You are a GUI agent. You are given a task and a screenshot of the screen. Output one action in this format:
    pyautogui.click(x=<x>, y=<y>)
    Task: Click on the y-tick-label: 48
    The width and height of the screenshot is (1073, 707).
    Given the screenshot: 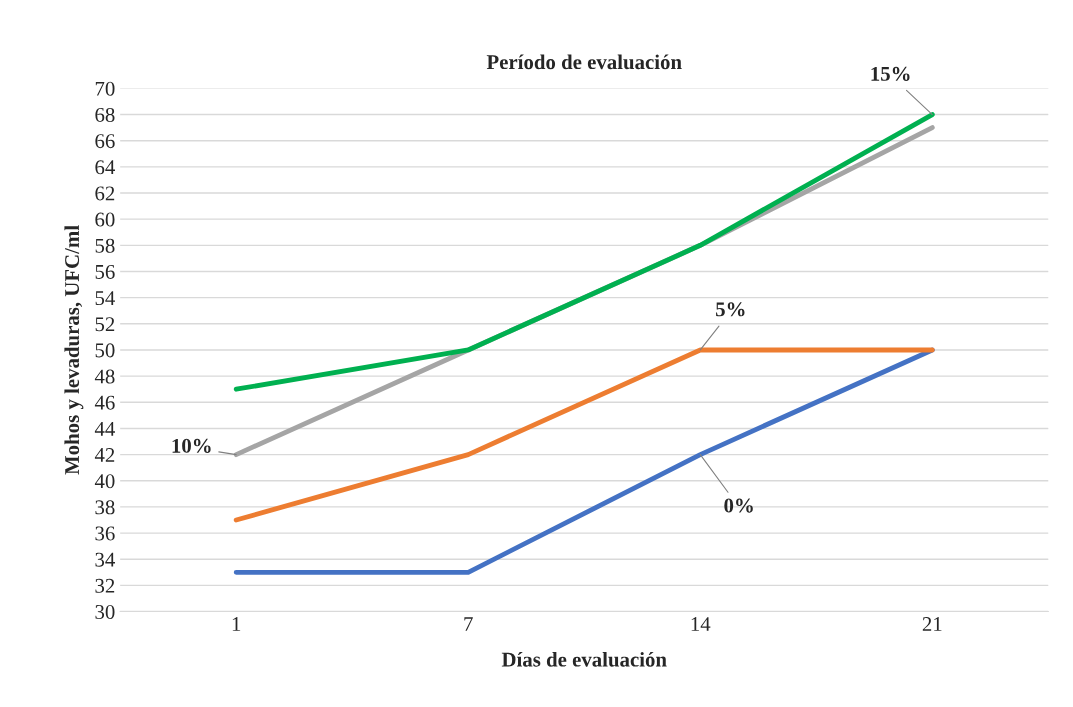 What is the action you would take?
    pyautogui.click(x=104, y=376)
    